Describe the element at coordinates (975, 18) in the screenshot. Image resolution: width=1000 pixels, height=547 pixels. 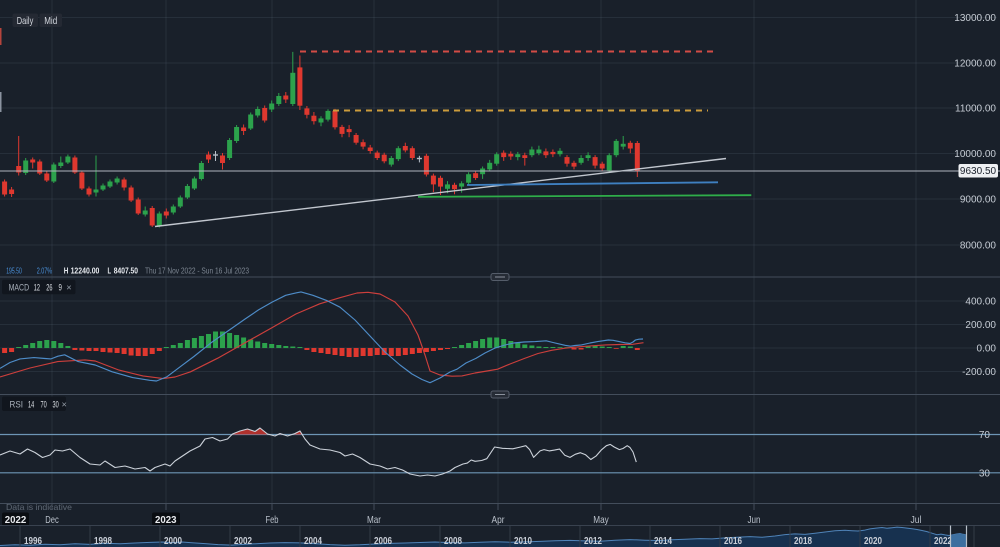
I see `svg-text: 13000.00` at that location.